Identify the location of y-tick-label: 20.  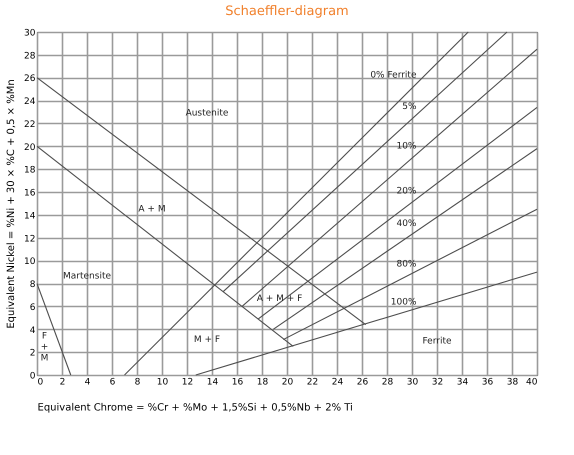
(30, 147).